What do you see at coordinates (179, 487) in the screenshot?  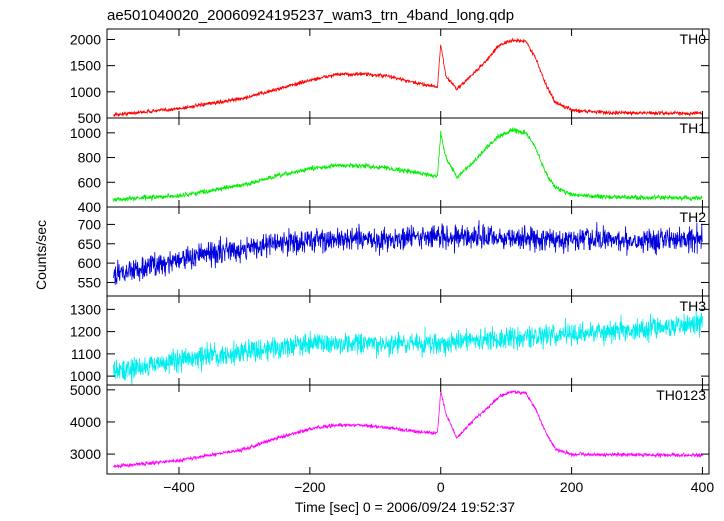 I see `x-tick-label: −400` at bounding box center [179, 487].